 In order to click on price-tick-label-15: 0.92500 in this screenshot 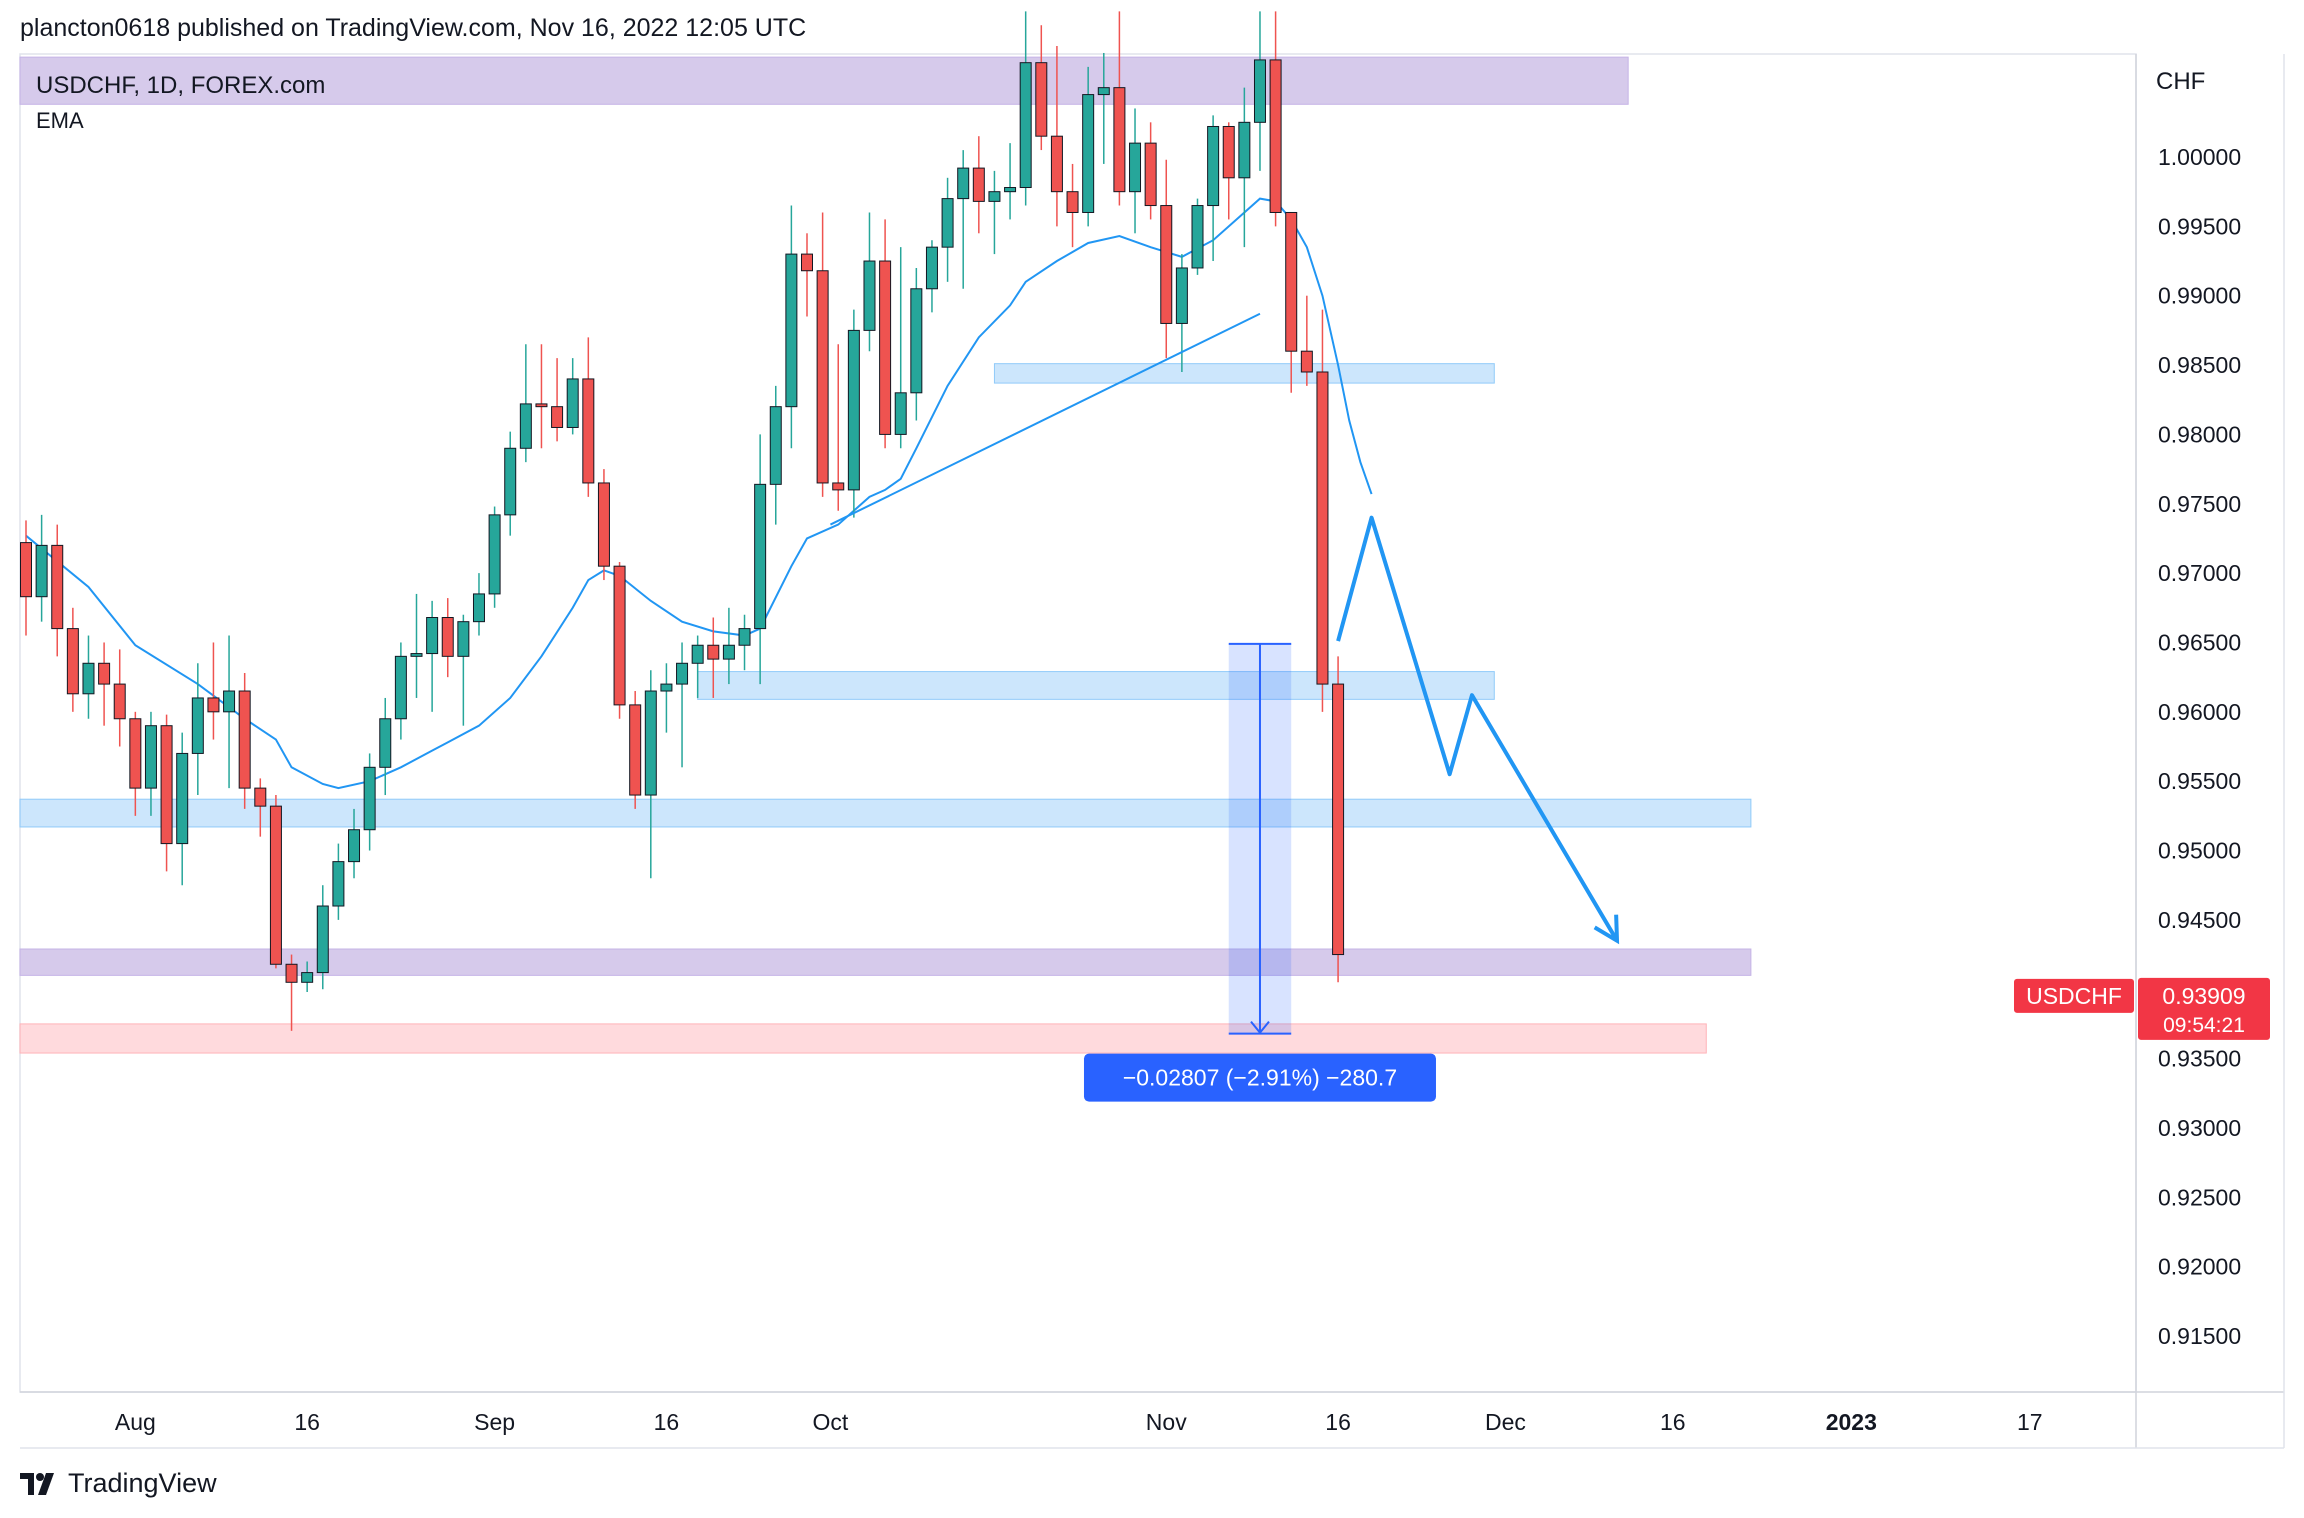, I will do `click(2199, 1197)`.